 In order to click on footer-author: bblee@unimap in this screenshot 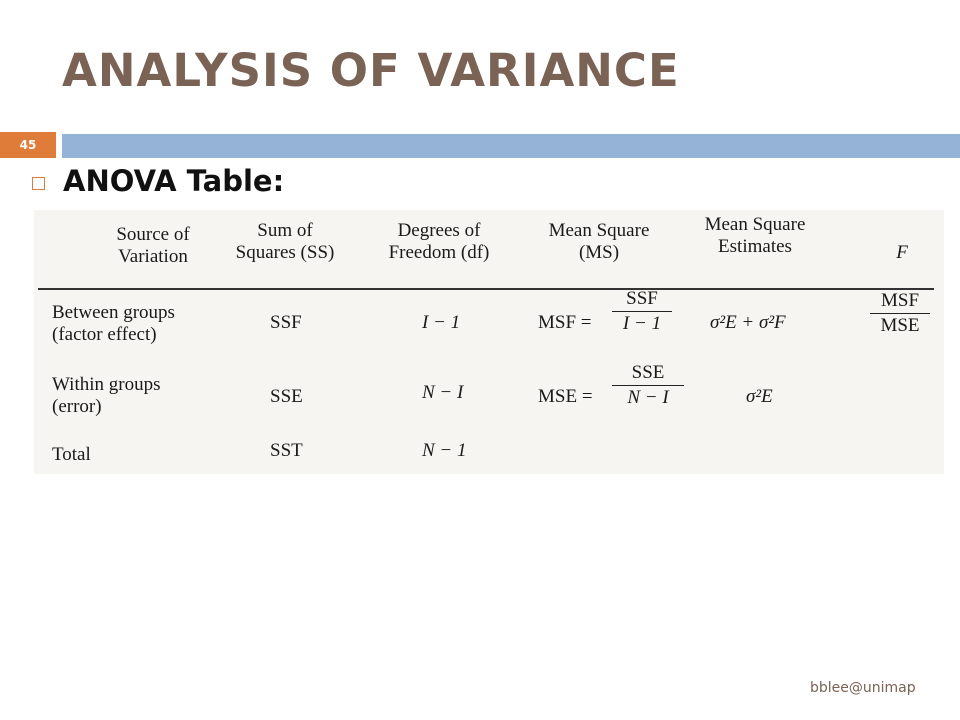, I will do `click(863, 688)`.